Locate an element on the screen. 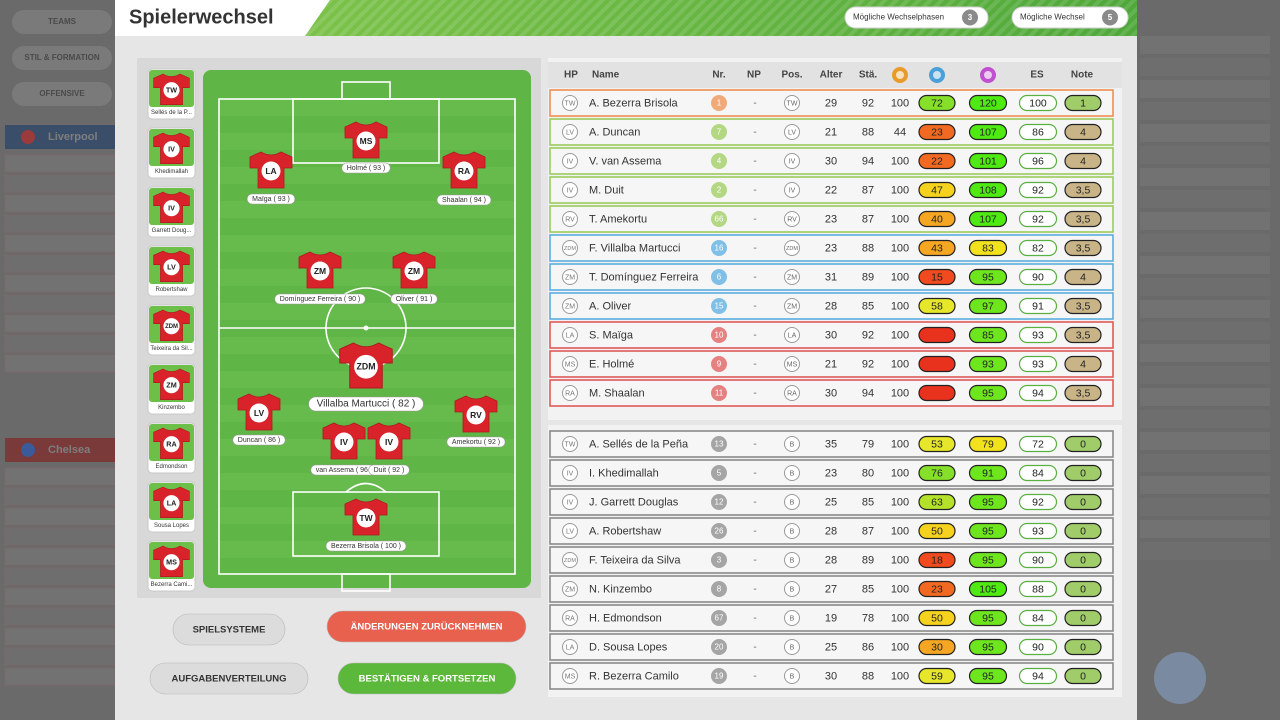 The image size is (1280, 720). pitch-player: MS Holmé ( 93 ) is located at coordinates (366, 147).